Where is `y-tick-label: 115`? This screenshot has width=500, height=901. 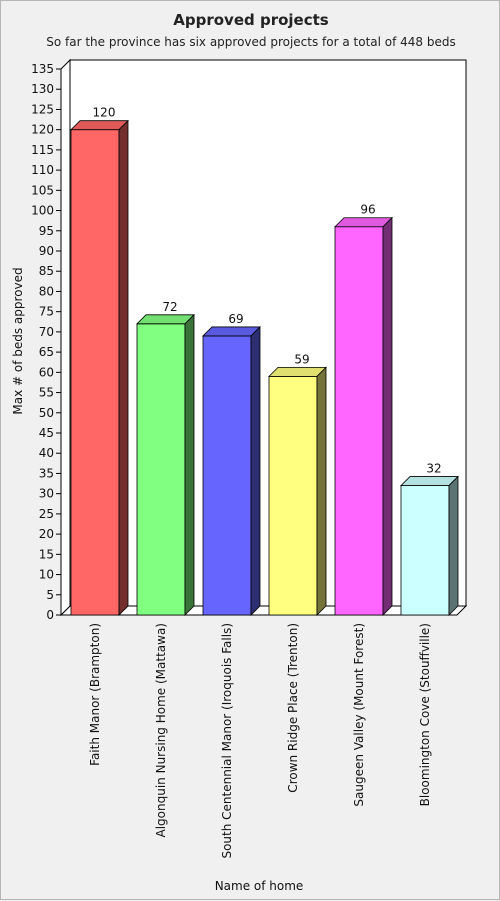 y-tick-label: 115 is located at coordinates (42, 150).